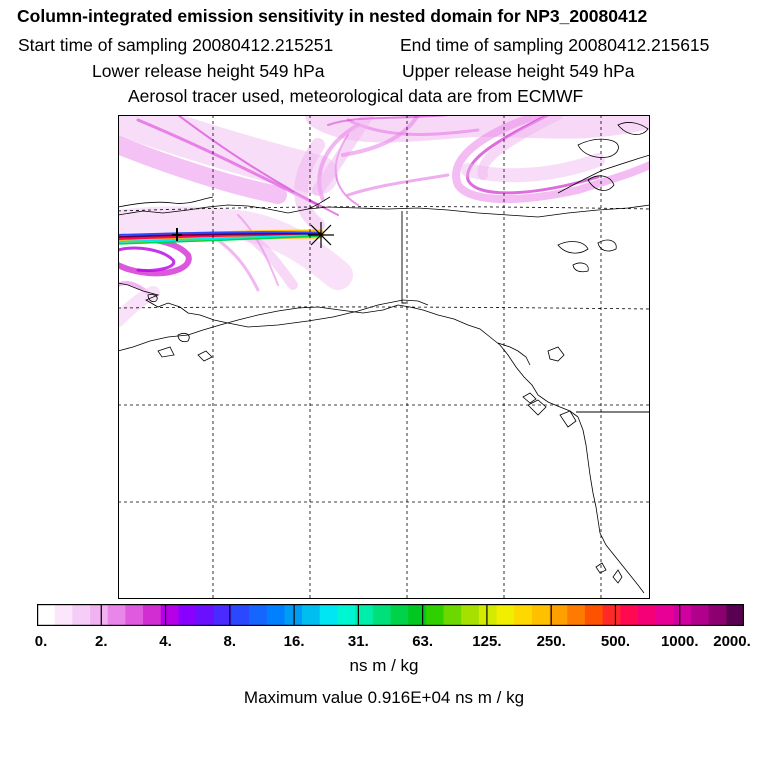  What do you see at coordinates (358, 641) in the screenshot?
I see `colorbar-tick-label: 31.` at bounding box center [358, 641].